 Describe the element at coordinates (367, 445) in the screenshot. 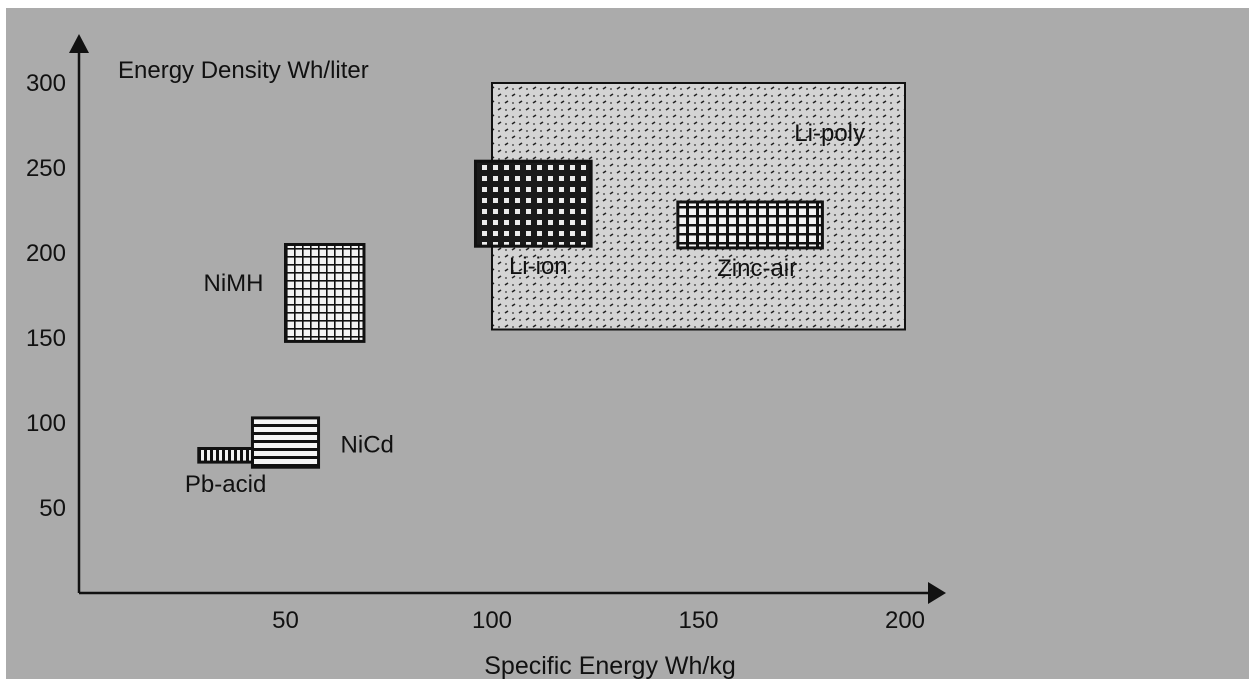

I see `series-label-nicd: NiCd` at that location.